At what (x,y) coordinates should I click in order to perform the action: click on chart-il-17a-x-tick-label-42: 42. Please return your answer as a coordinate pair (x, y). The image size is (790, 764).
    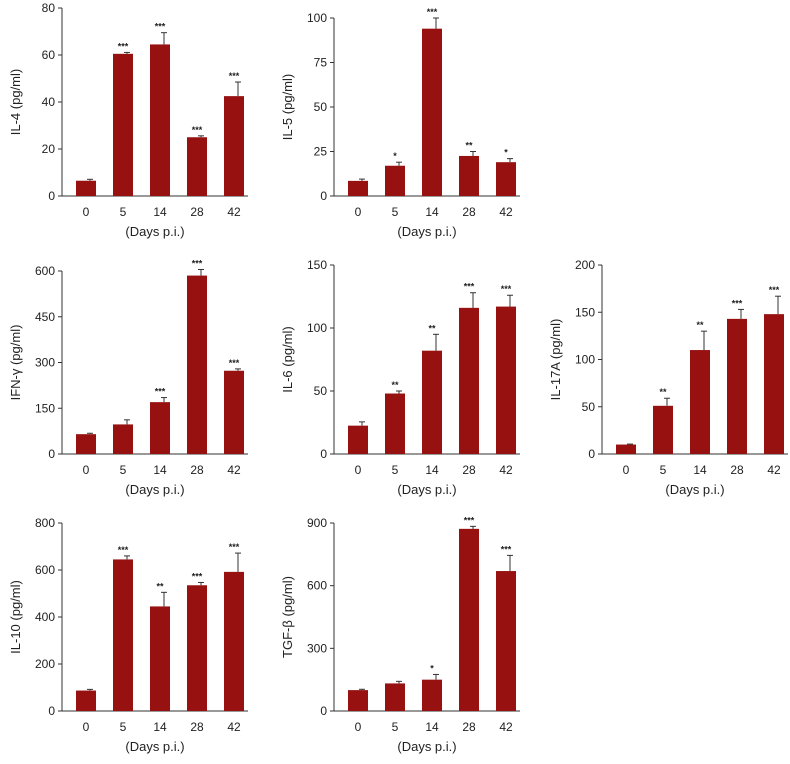
    Looking at the image, I should click on (774, 470).